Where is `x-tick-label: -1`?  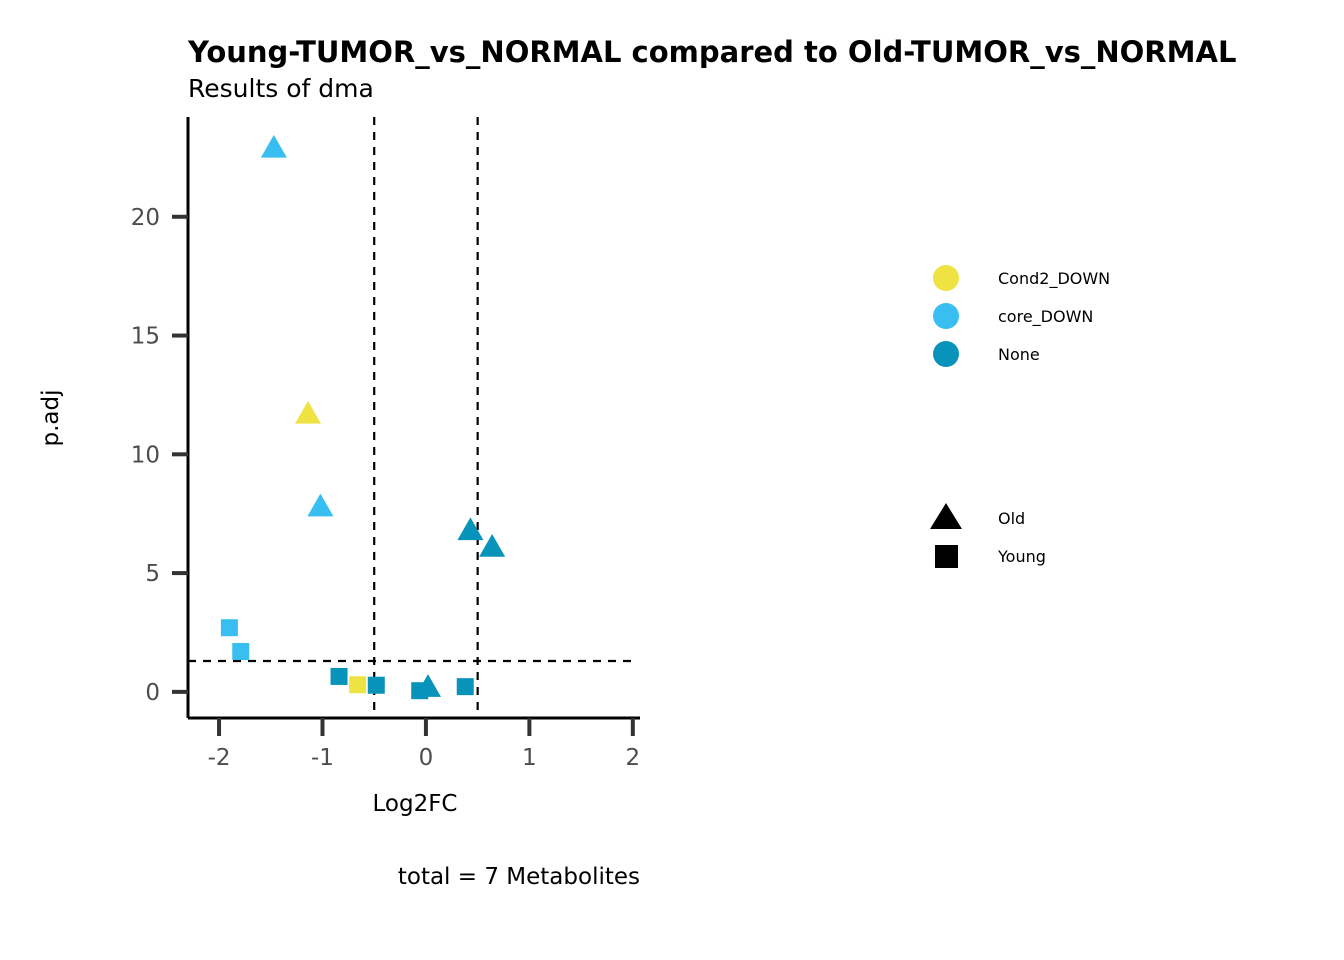 x-tick-label: -1 is located at coordinates (322, 758).